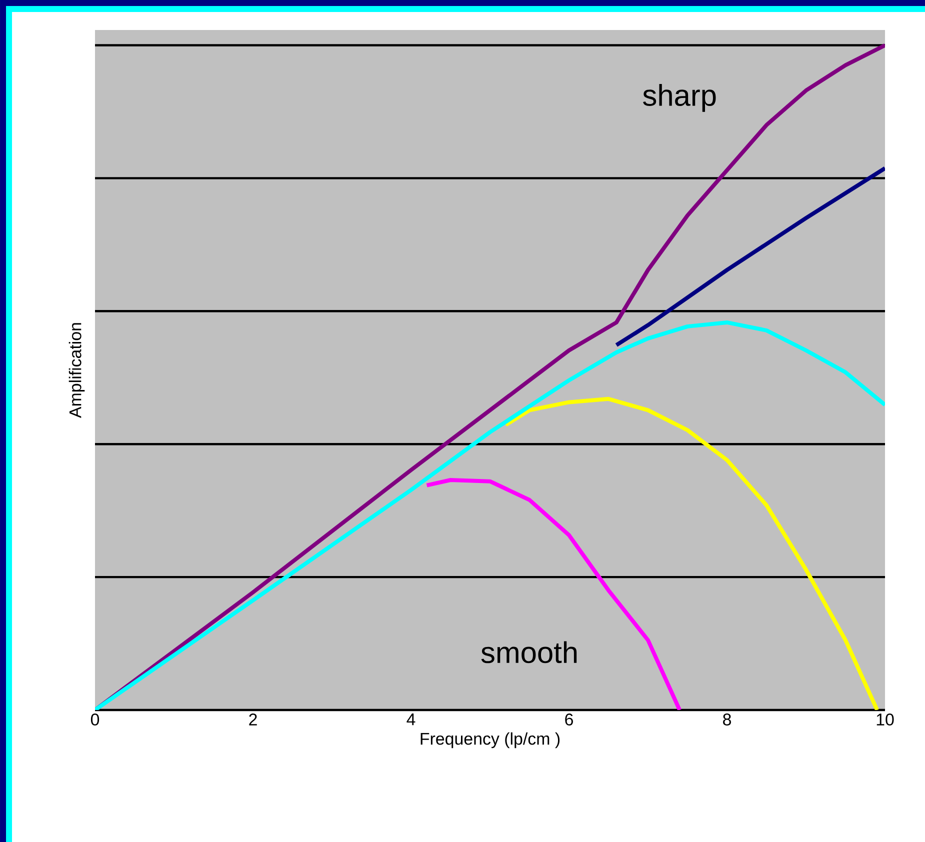 This screenshot has height=842, width=925. I want to click on annotation: sharp, so click(679, 98).